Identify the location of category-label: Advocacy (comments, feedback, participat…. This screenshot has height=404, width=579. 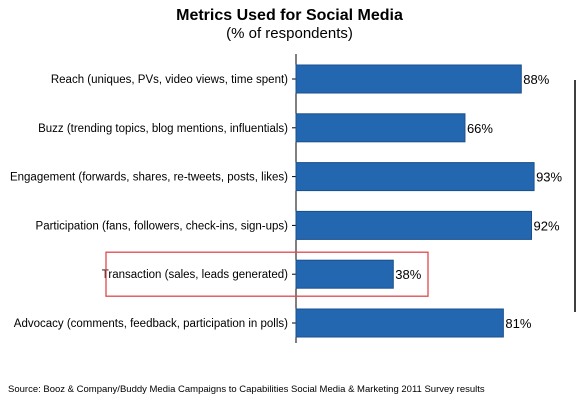
(151, 324).